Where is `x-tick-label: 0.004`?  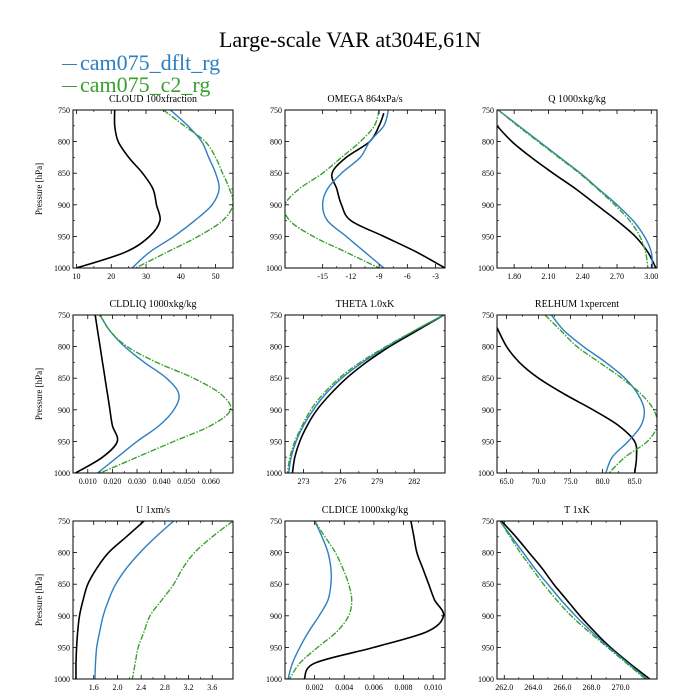
x-tick-label: 0.004 is located at coordinates (344, 687).